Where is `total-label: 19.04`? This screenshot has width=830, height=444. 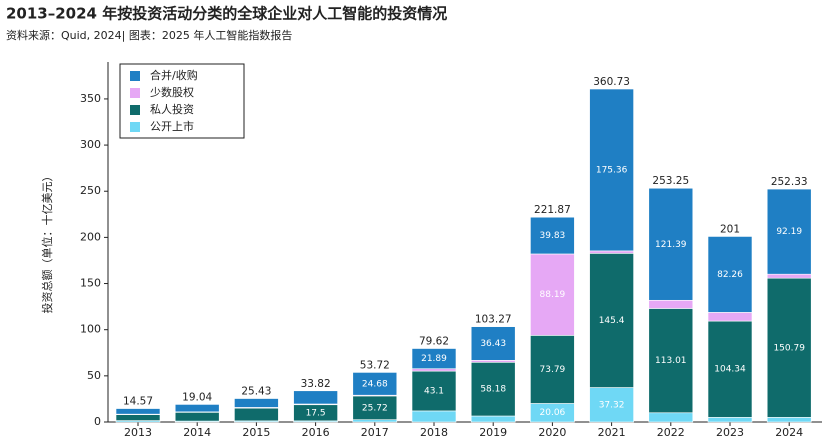
total-label: 19.04 is located at coordinates (197, 397).